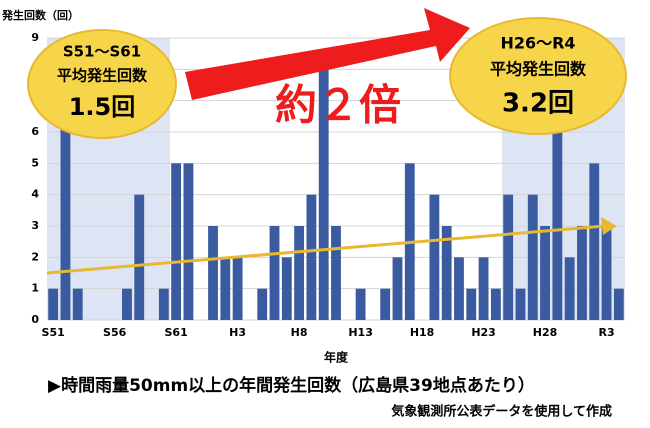 The image size is (650, 428). I want to click on arrow, so click(327, 54).